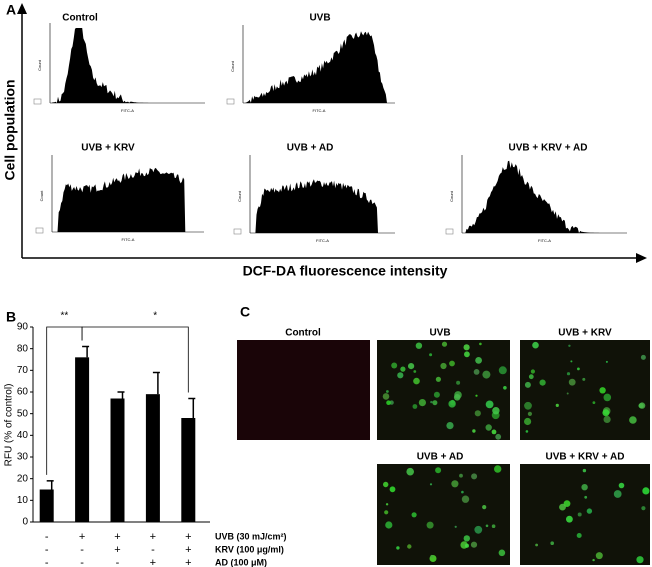  Describe the element at coordinates (245, 312) in the screenshot. I see `panel-label: C` at that location.